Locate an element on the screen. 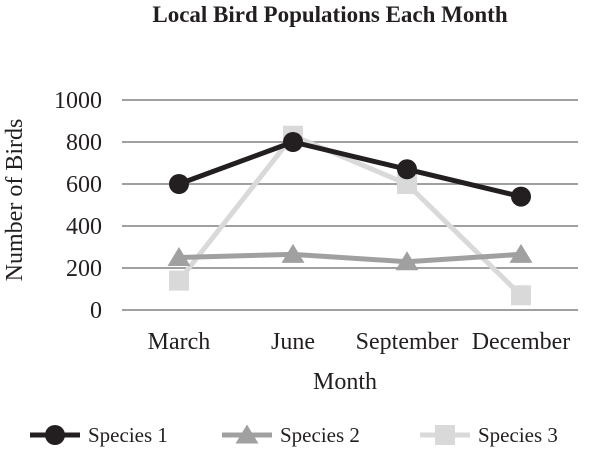 This screenshot has height=449, width=591. x-tick-label: June is located at coordinates (293, 342).